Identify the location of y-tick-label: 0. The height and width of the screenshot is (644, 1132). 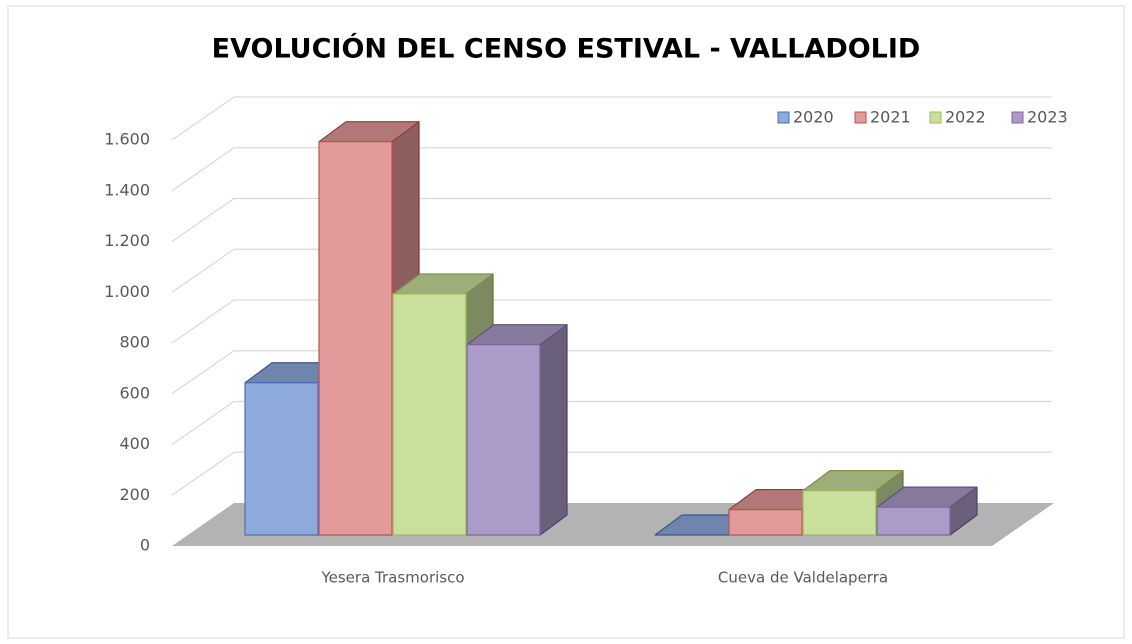
(145, 545).